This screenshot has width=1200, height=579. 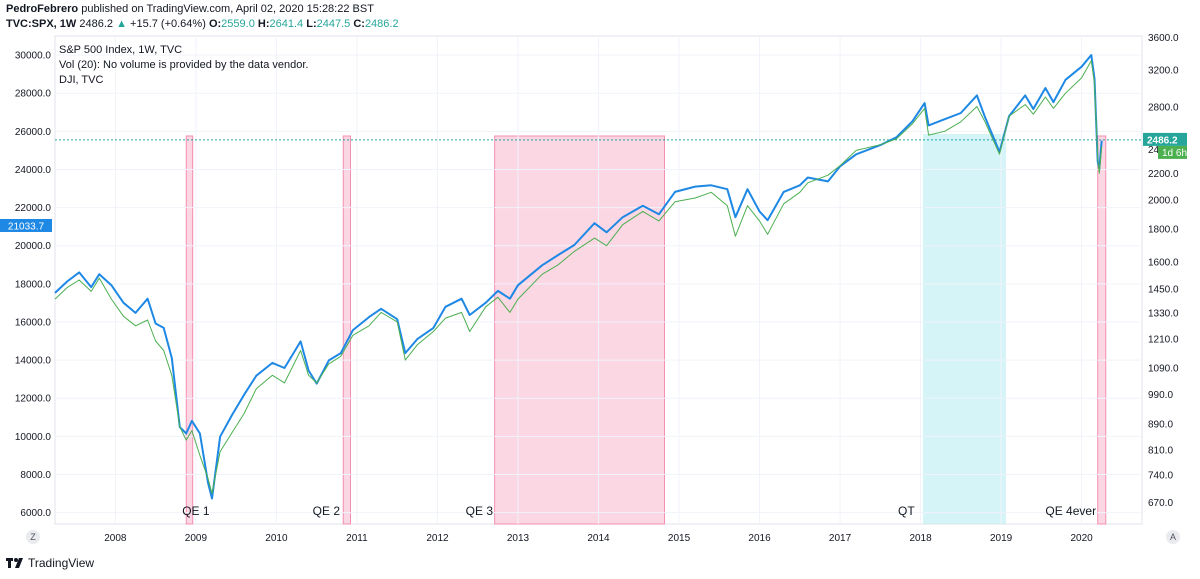 I want to click on last-price: 2486.2, so click(x=96, y=24).